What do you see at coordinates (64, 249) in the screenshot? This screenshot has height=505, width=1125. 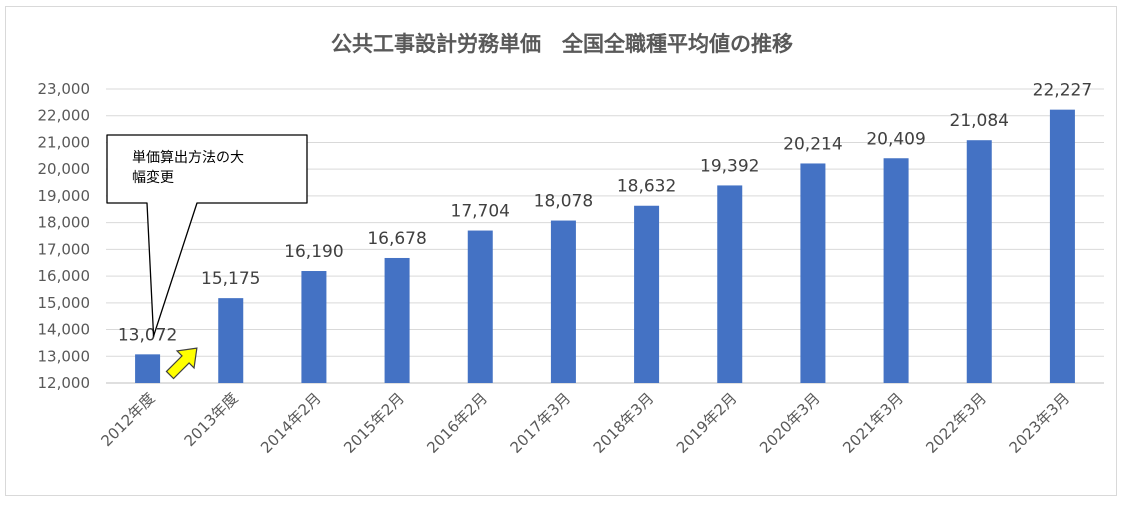 I see `y-tick-label: 17,000` at bounding box center [64, 249].